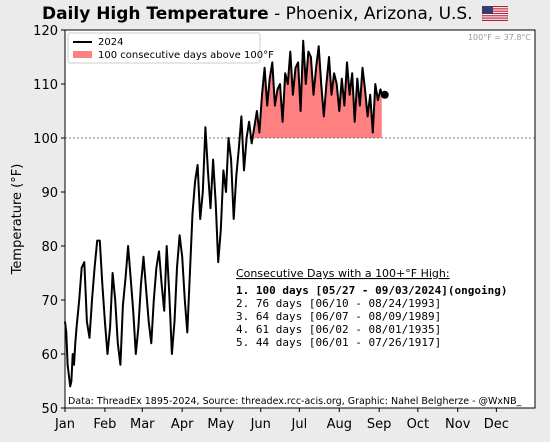 The height and width of the screenshot is (442, 550). Describe the element at coordinates (49, 301) in the screenshot. I see `y-tick-label: 70` at that location.